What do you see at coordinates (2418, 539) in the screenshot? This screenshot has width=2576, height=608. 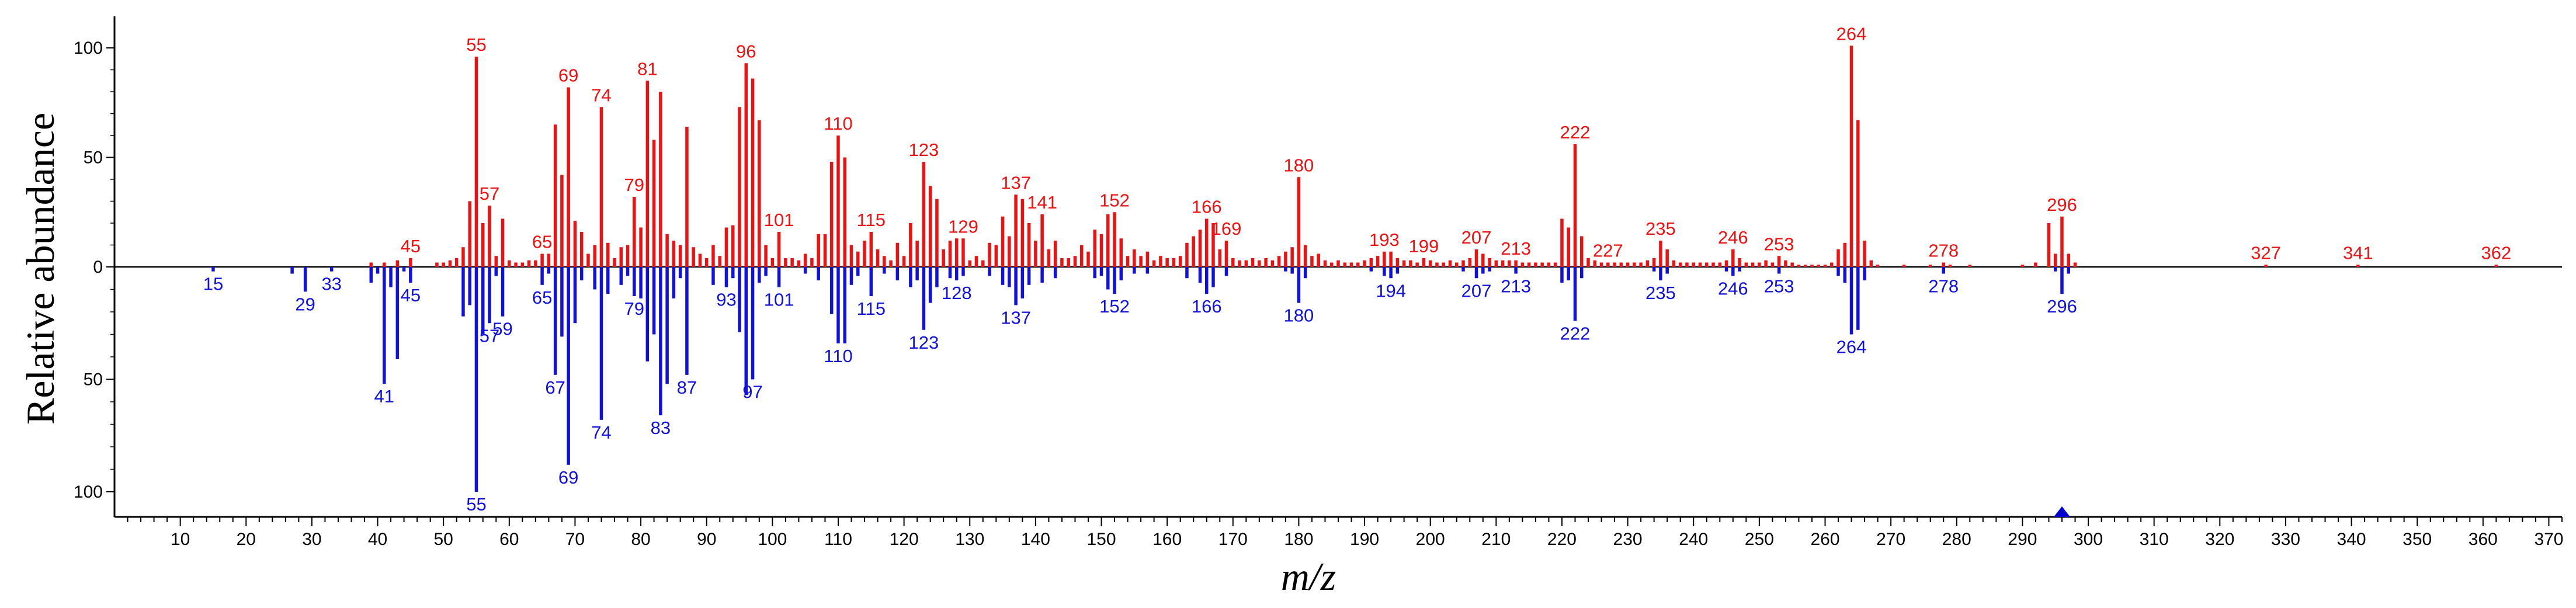 I see `x-tick-label: 350` at bounding box center [2418, 539].